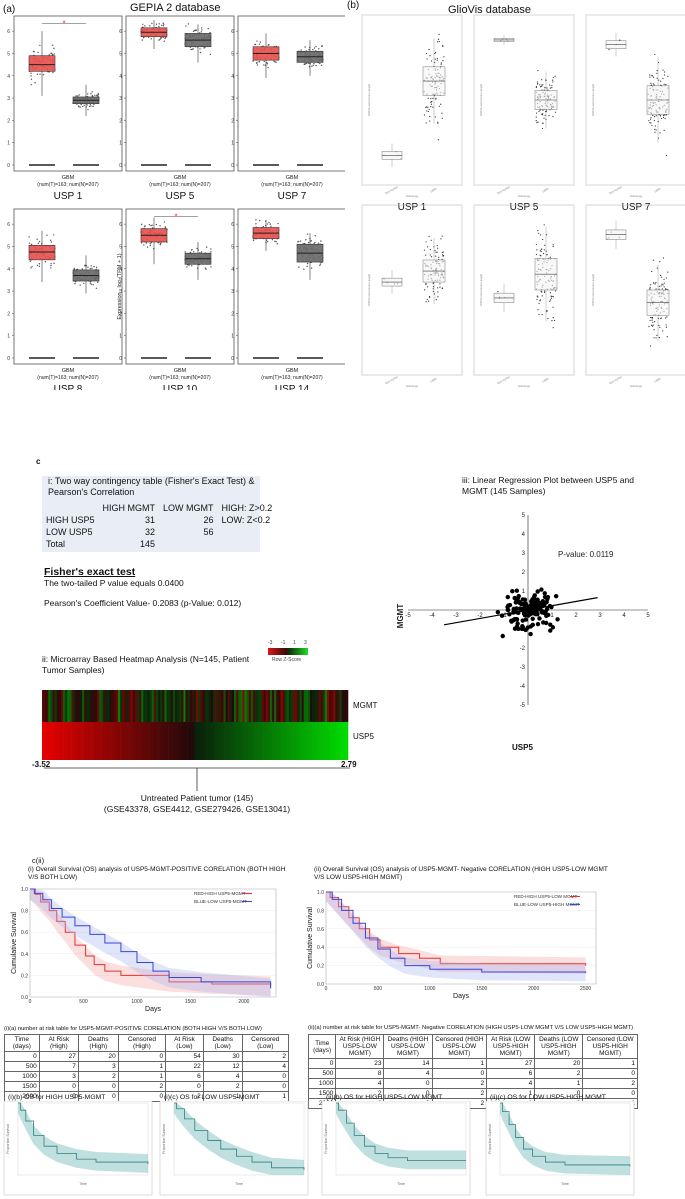 Image resolution: width=685 pixels, height=1199 pixels. Describe the element at coordinates (180, 178) in the screenshot. I see `gepia-group: GBM` at that location.